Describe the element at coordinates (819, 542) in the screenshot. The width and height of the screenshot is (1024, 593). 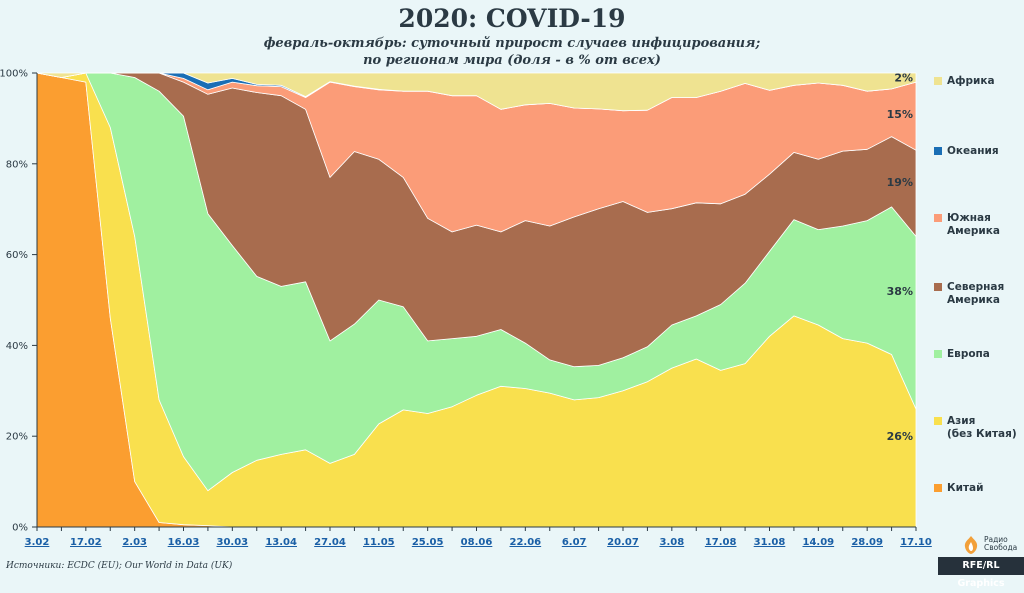
I see `x-tick-label: 14.09` at that location.